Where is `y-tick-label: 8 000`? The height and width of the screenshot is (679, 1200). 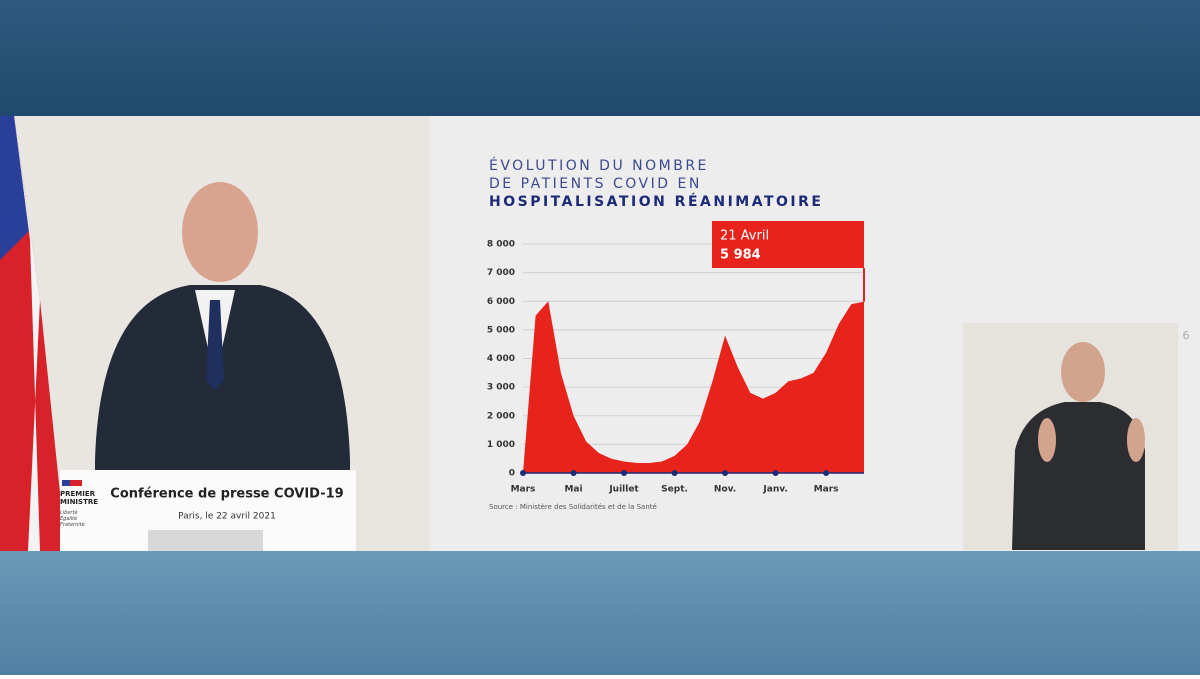 y-tick-label: 8 000 is located at coordinates (501, 245).